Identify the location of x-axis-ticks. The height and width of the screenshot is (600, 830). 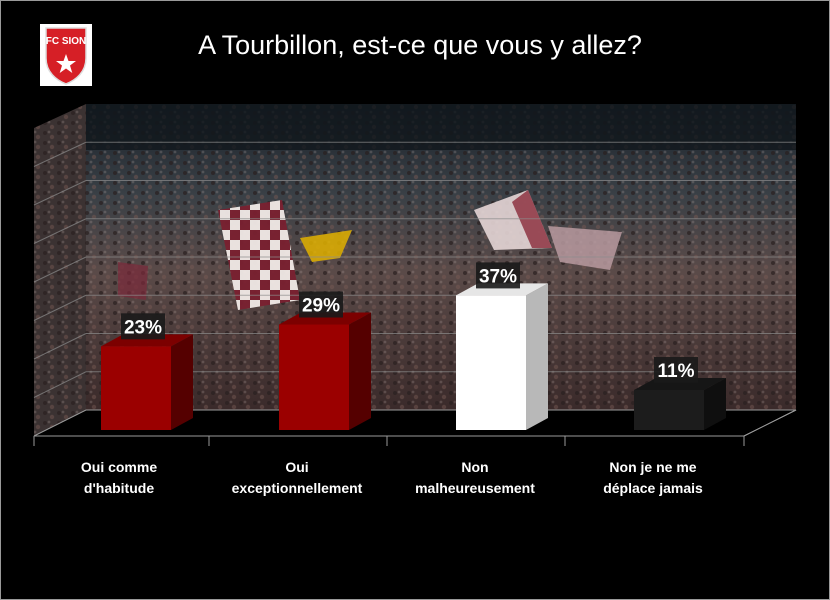
(389, 441).